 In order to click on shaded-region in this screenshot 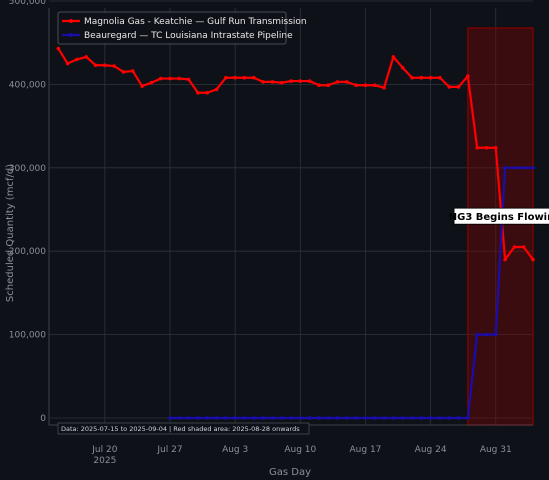, I will do `click(500, 226)`.